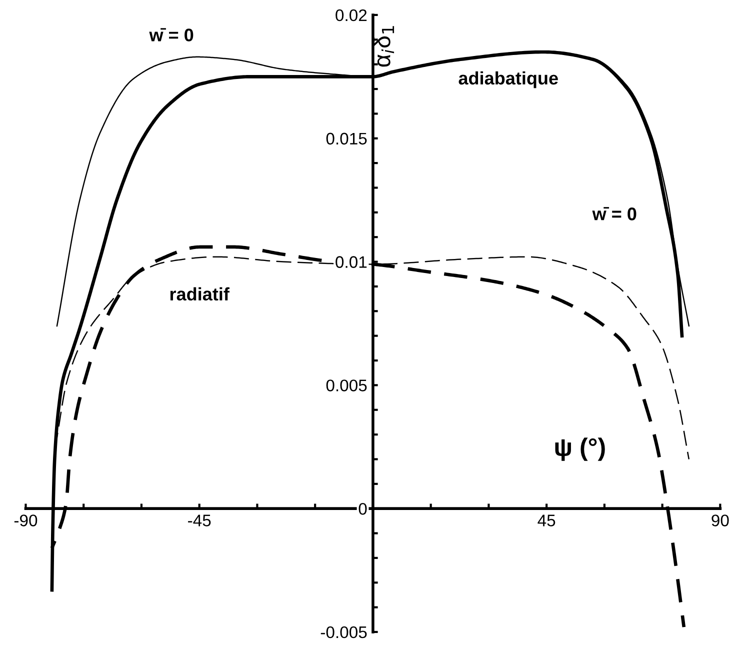  Describe the element at coordinates (346, 386) in the screenshot. I see `y-tick-label: 0.005` at that location.